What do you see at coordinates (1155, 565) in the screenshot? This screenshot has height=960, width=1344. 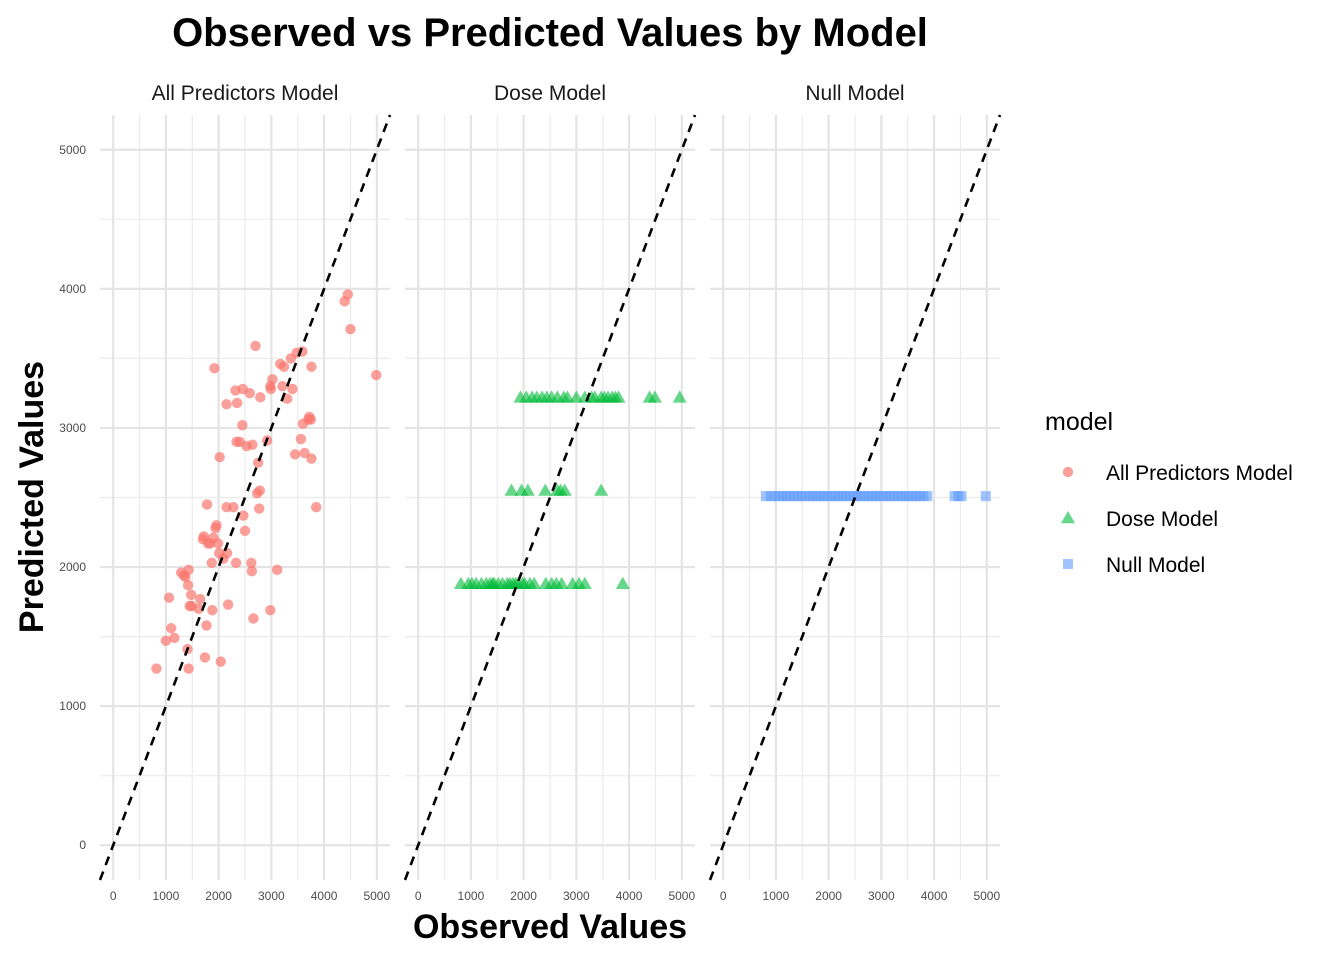 I see `legend-label: Null Model` at bounding box center [1155, 565].